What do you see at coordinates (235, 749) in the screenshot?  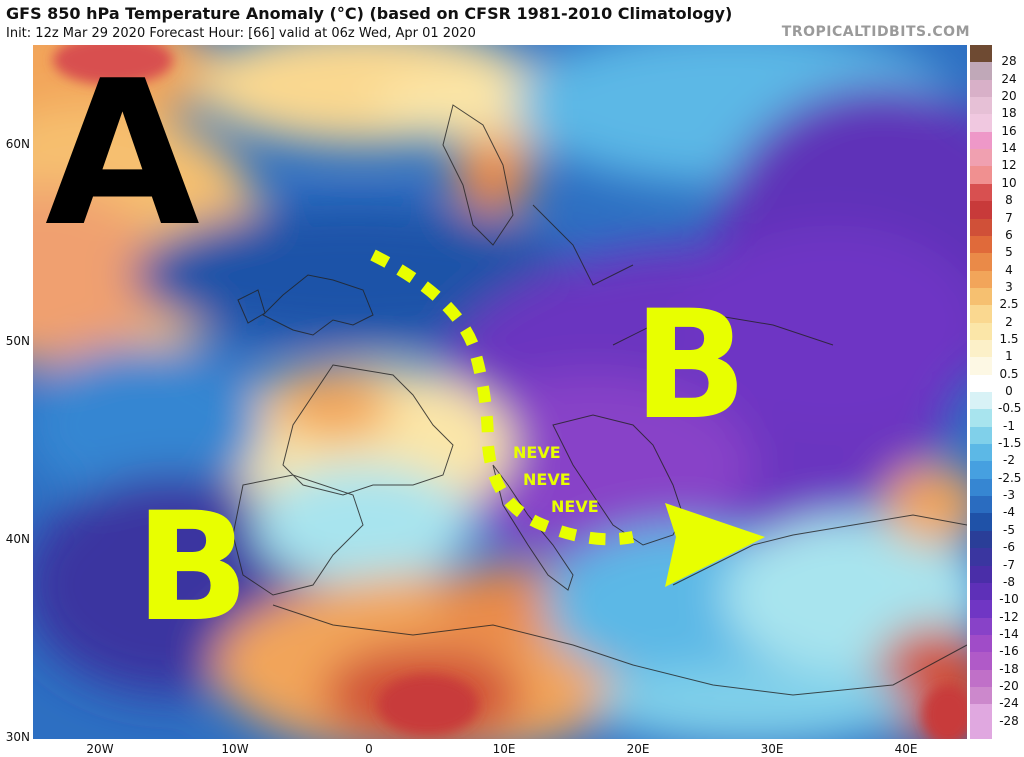 I see `lon-label-10w: 10W` at bounding box center [235, 749].